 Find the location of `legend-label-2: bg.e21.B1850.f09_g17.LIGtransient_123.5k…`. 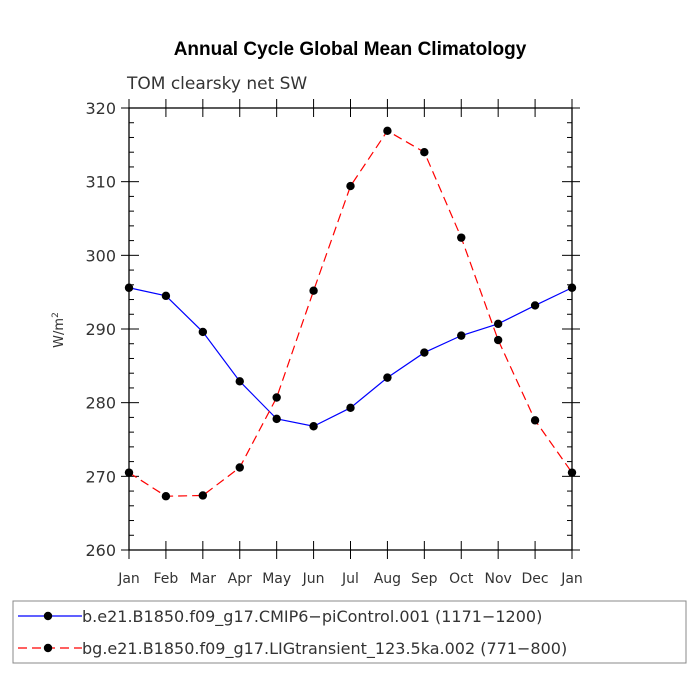

legend-label-2: bg.e21.B1850.f09_g17.LIGtransient_123.5k… is located at coordinates (324, 649).